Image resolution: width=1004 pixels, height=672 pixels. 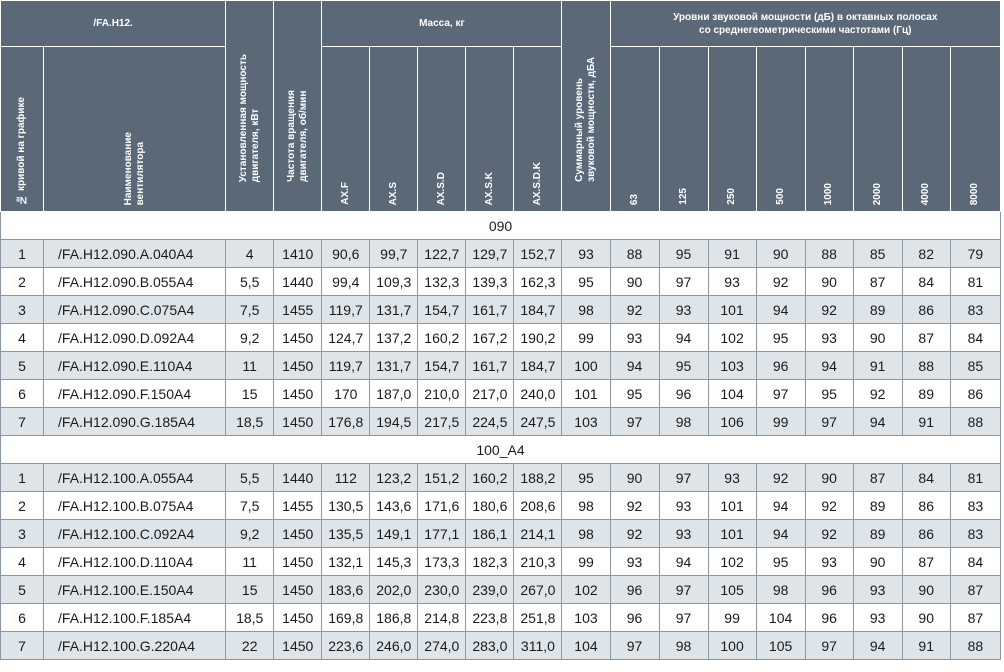 I want to click on table-cell: 103, so click(x=586, y=617).